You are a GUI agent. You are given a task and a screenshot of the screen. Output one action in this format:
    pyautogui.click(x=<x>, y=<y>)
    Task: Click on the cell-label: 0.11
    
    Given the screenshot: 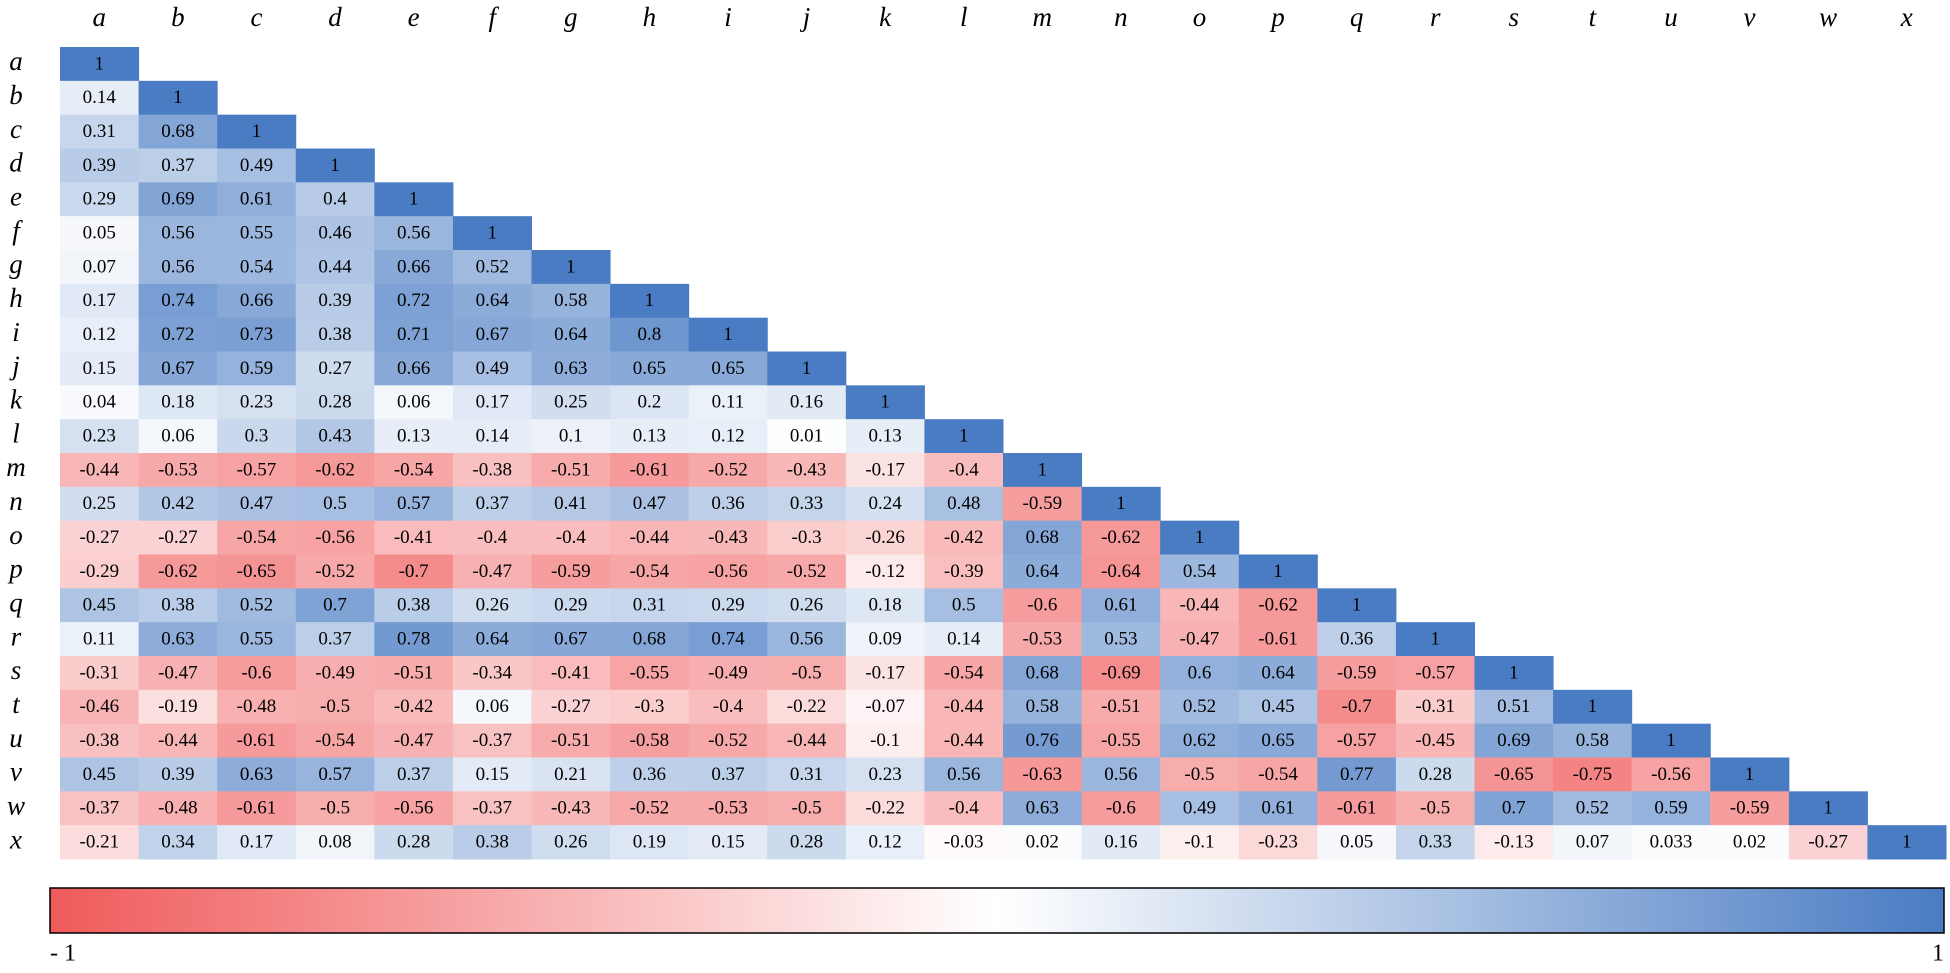 What is the action you would take?
    pyautogui.click(x=728, y=402)
    